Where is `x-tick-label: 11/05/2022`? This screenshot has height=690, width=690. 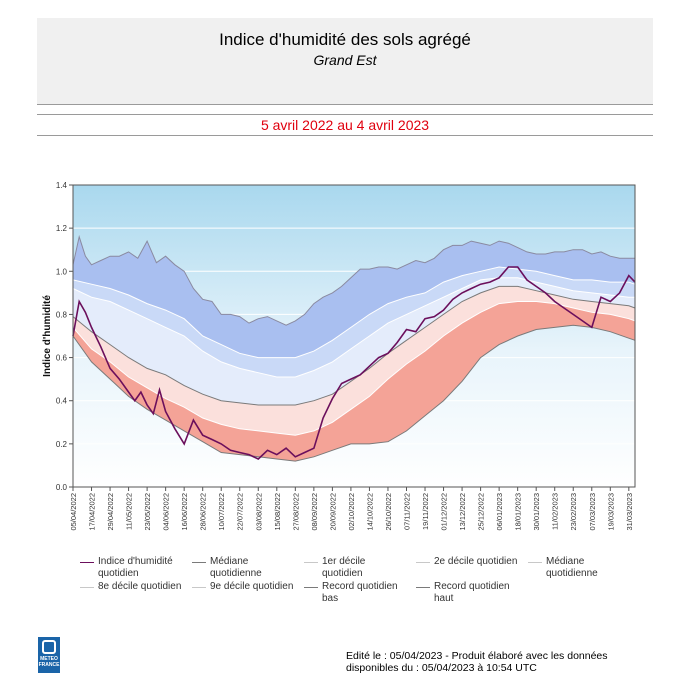 x-tick-label: 11/05/2022 is located at coordinates (129, 511).